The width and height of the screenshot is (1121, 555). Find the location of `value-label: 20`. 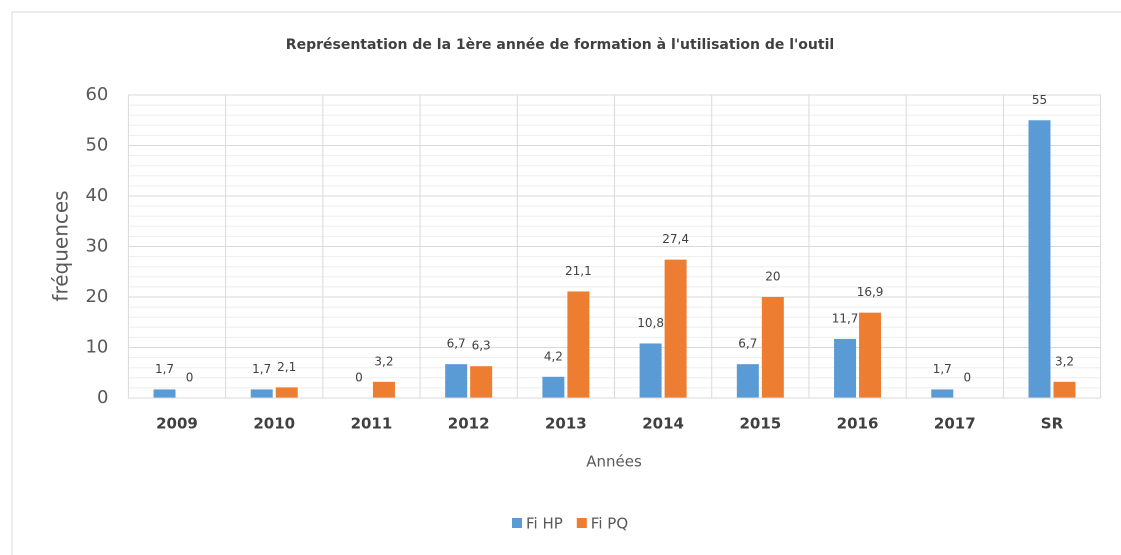

value-label: 20 is located at coordinates (772, 277).